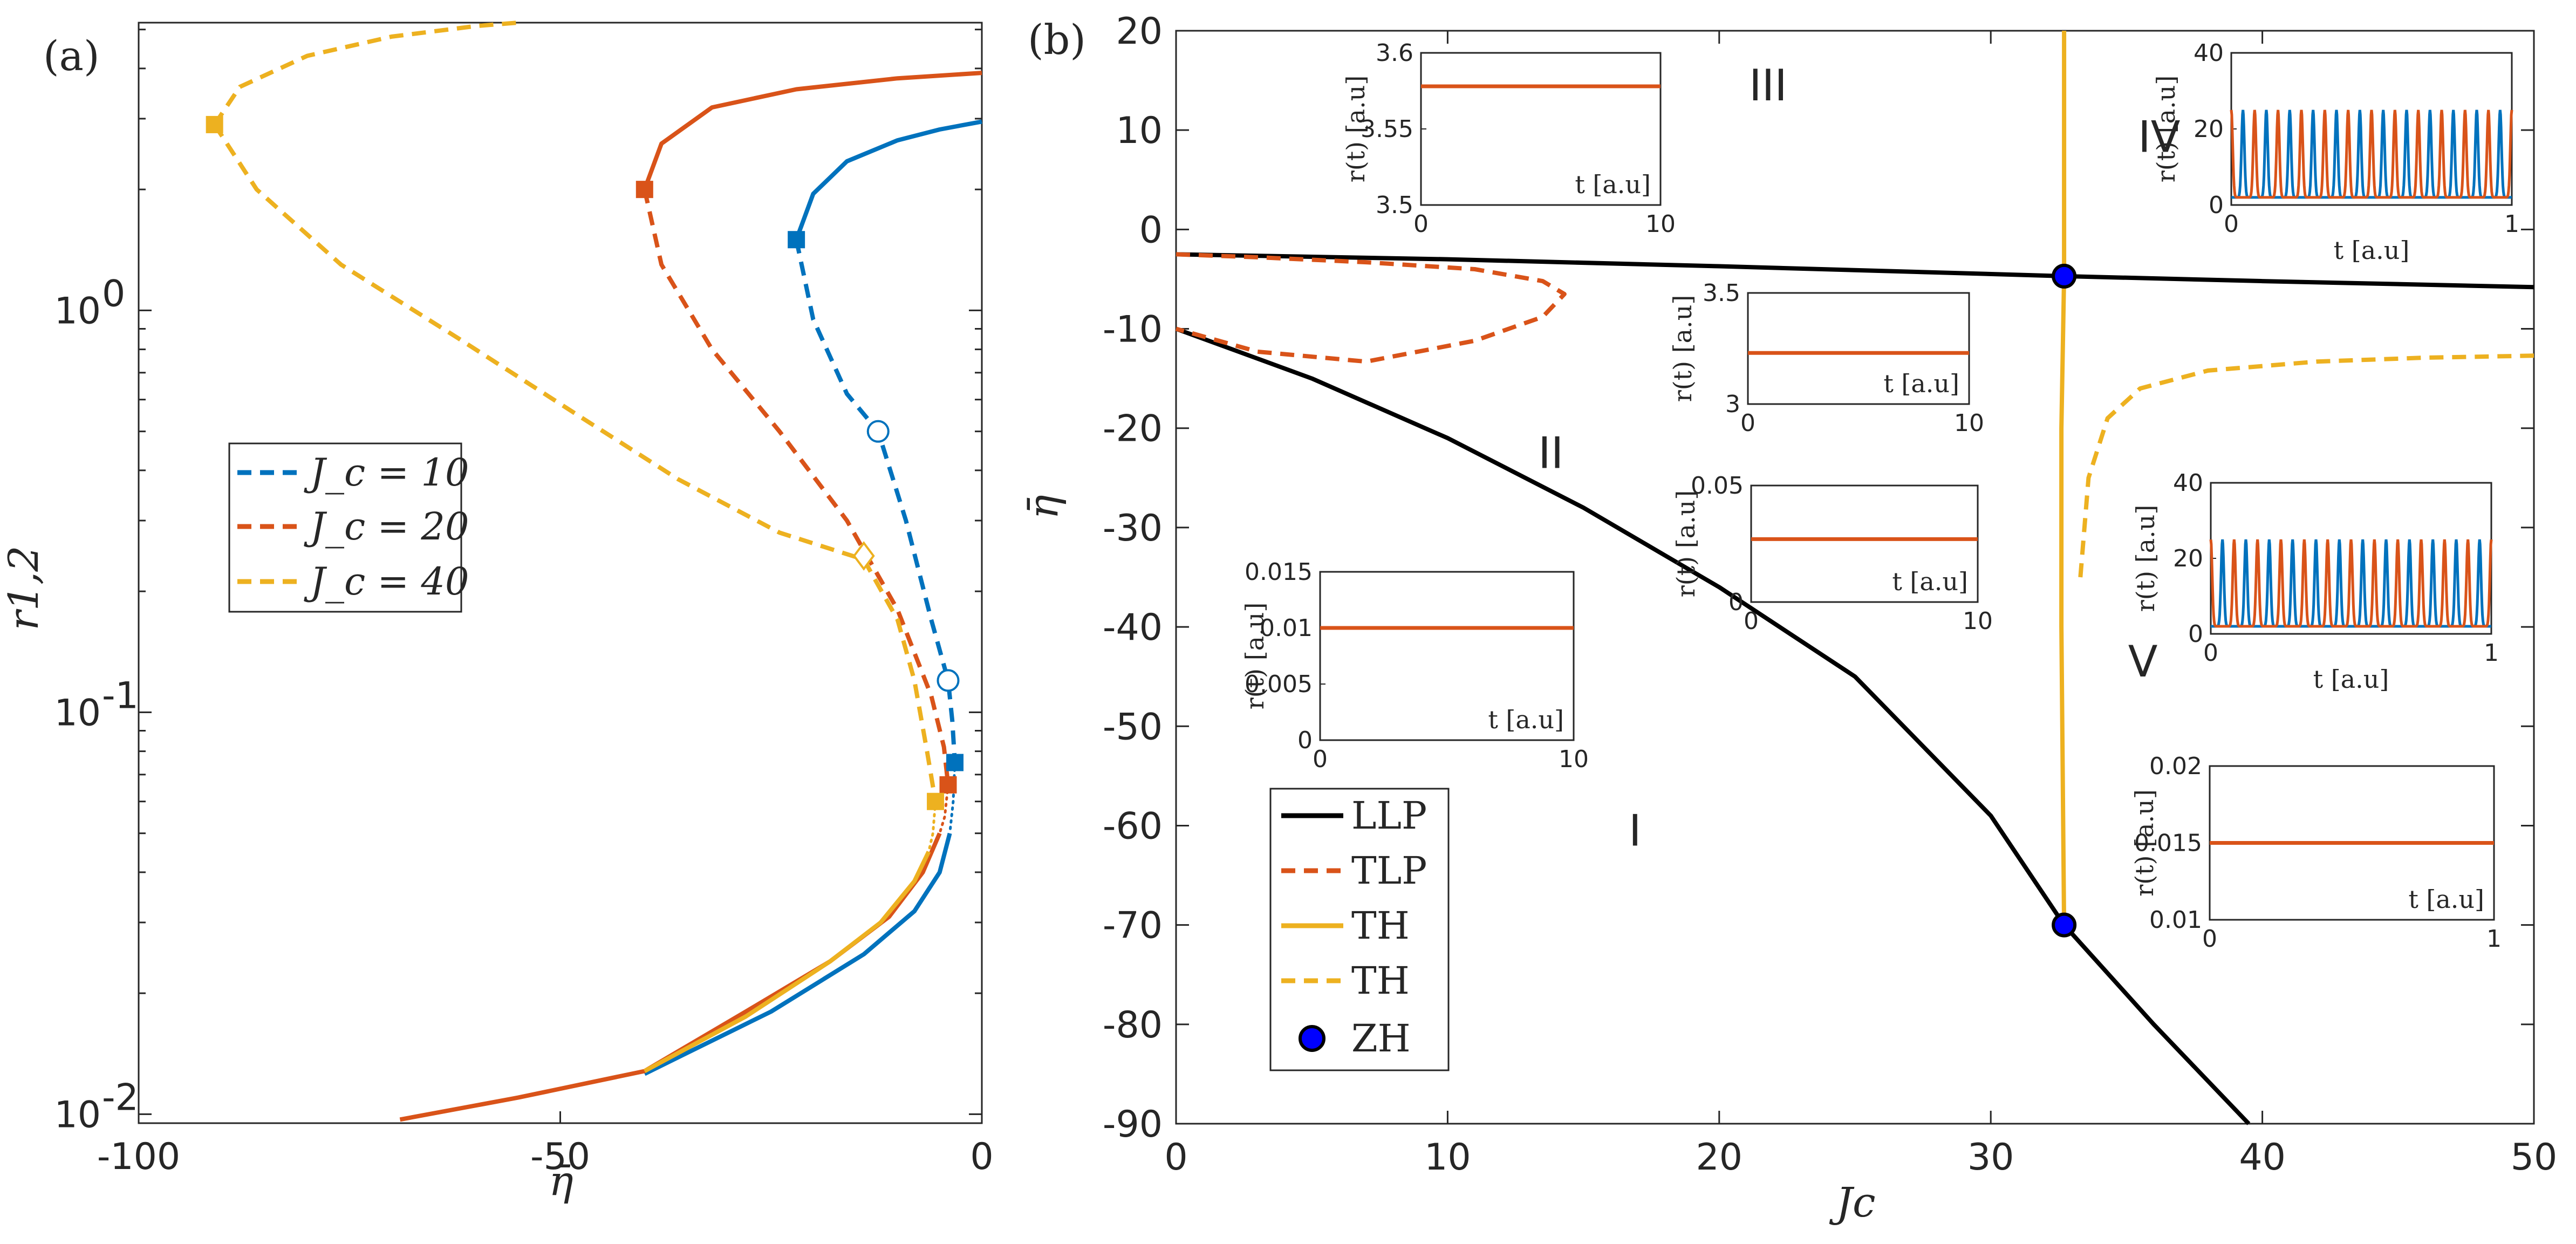 The width and height of the screenshot is (2576, 1244). Describe the element at coordinates (2534, 1157) in the screenshot. I see `panel-b-xtick-label: 50` at that location.